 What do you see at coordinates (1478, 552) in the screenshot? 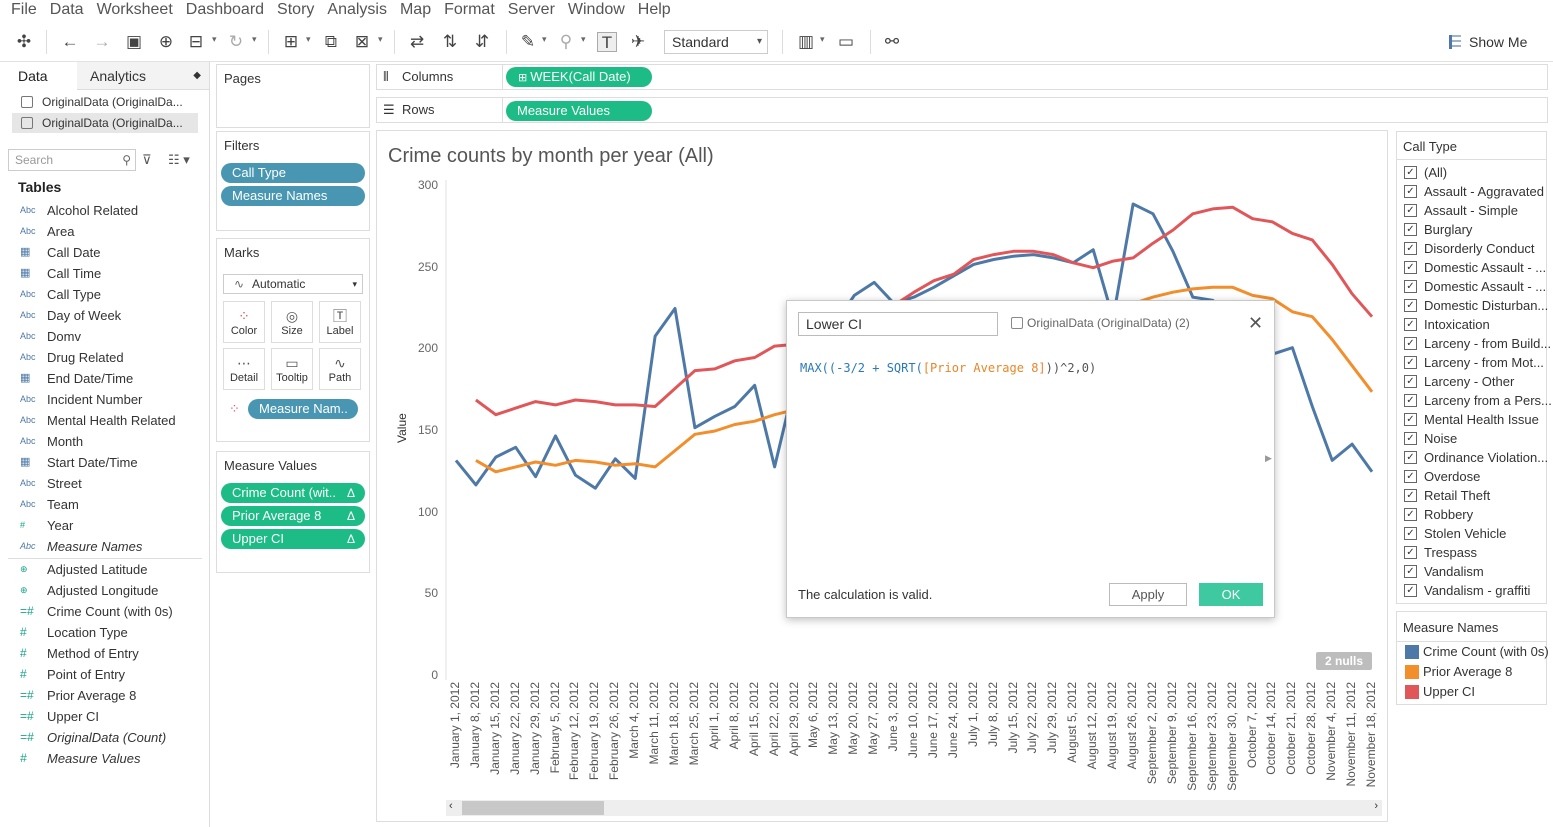
I see `call-type-checkbox: ✓ Trespass` at bounding box center [1478, 552].